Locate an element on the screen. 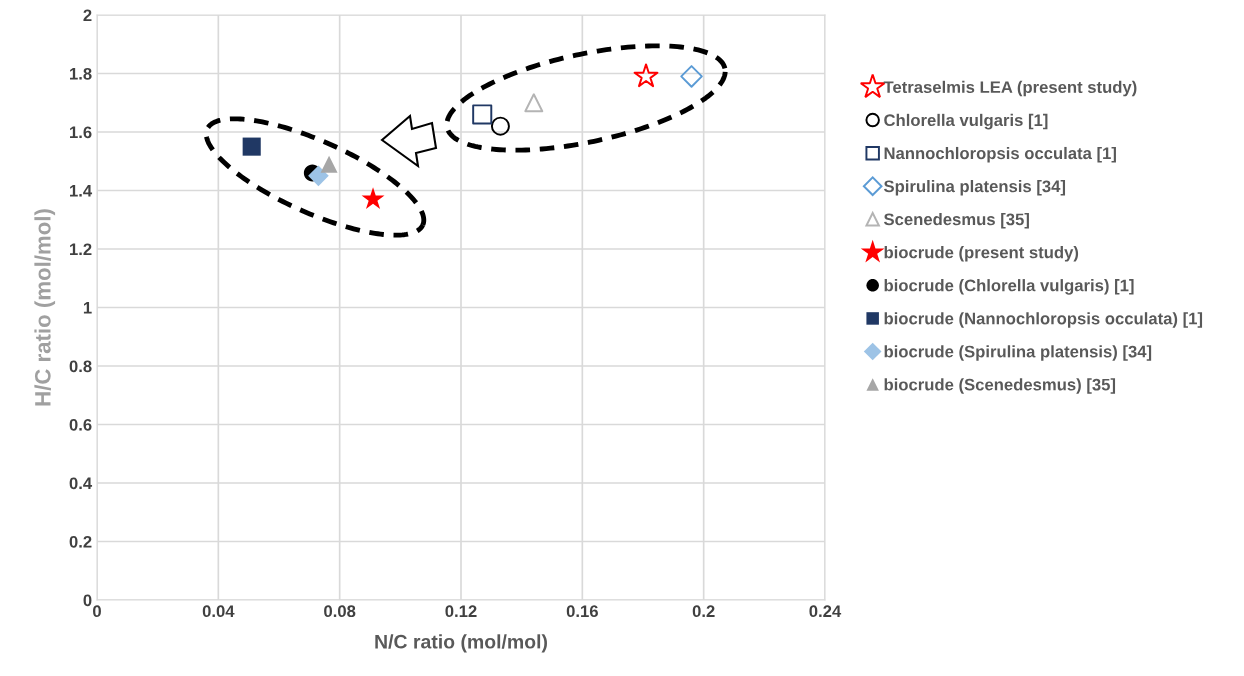 The width and height of the screenshot is (1244, 676). x-tick-label: 0.2 is located at coordinates (703, 611).